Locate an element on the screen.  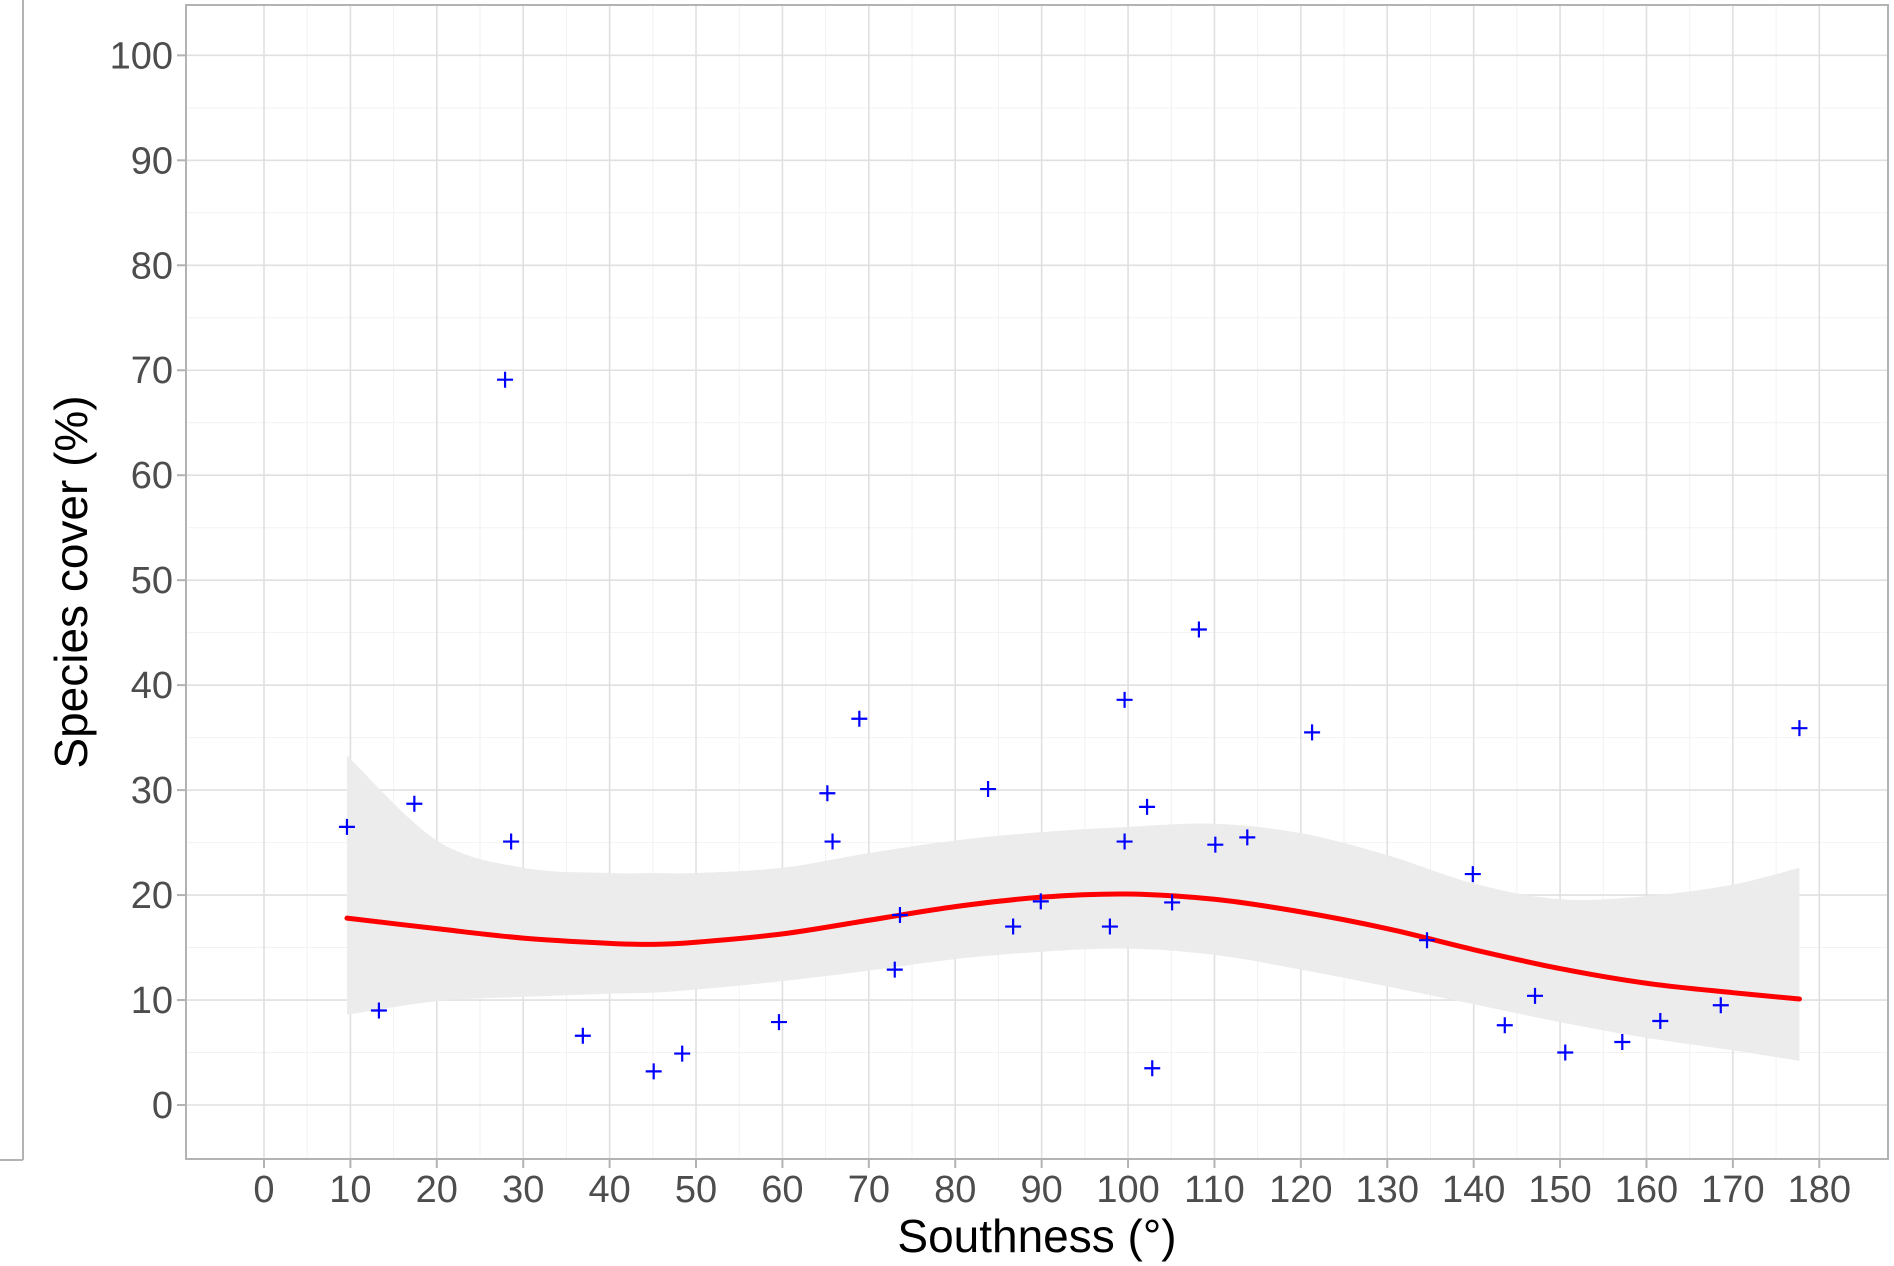
x-tick-label: 120 is located at coordinates (1300, 1190).